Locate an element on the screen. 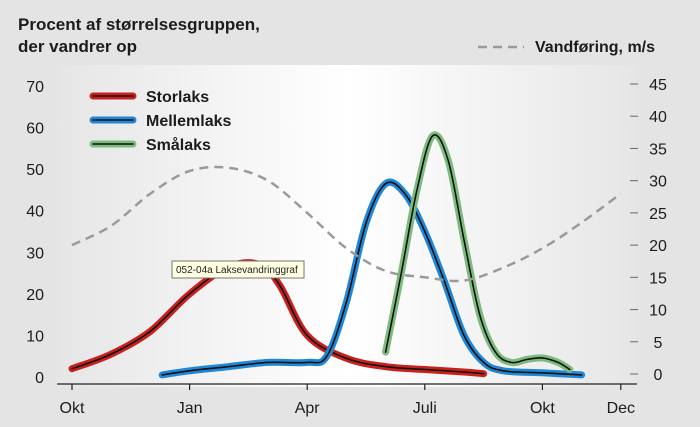  y2-tick-label: 20 is located at coordinates (658, 246).